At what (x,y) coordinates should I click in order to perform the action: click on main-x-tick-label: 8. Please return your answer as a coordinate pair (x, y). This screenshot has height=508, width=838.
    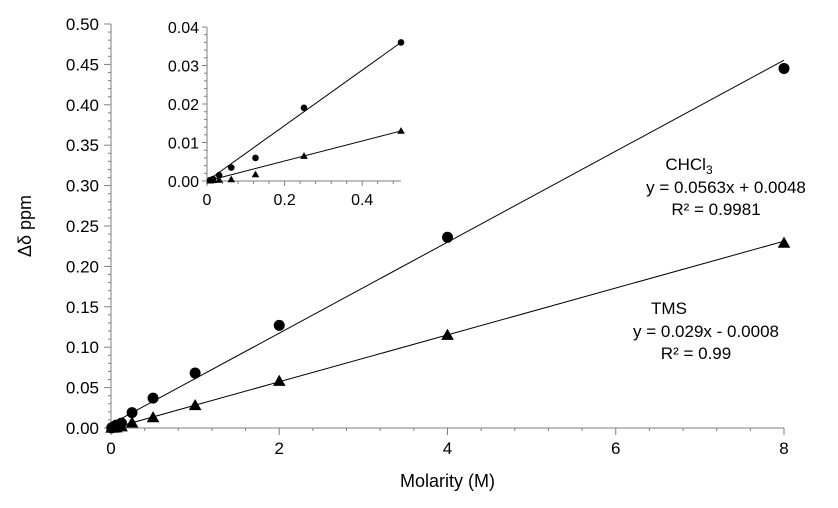
    Looking at the image, I should click on (783, 448).